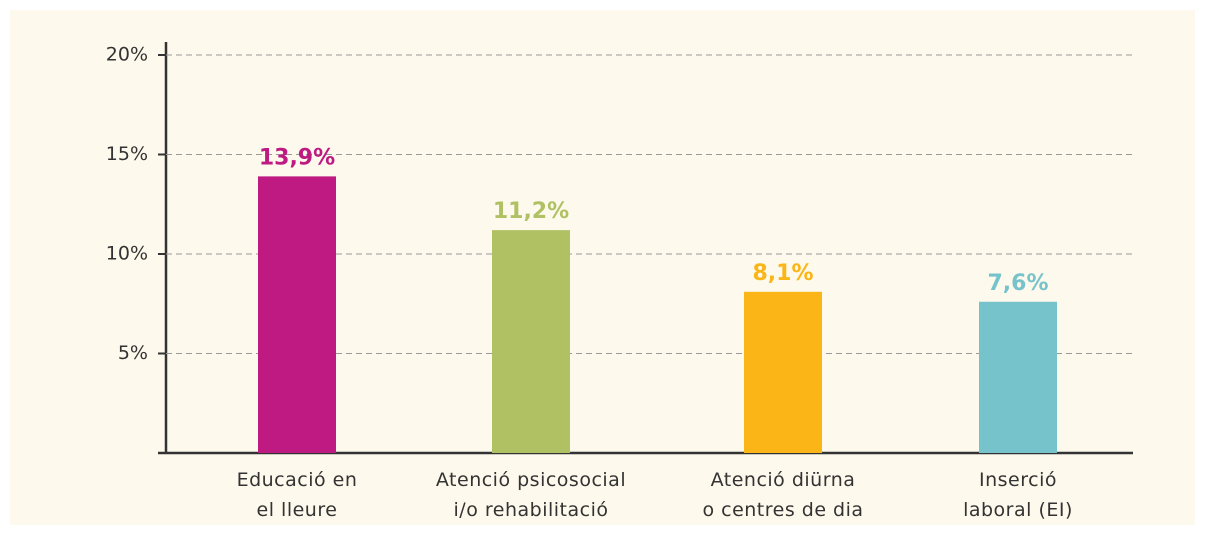 This screenshot has width=1205, height=535. Describe the element at coordinates (1018, 495) in the screenshot. I see `x-tick-label: Inserció laboral (EI)` at that location.